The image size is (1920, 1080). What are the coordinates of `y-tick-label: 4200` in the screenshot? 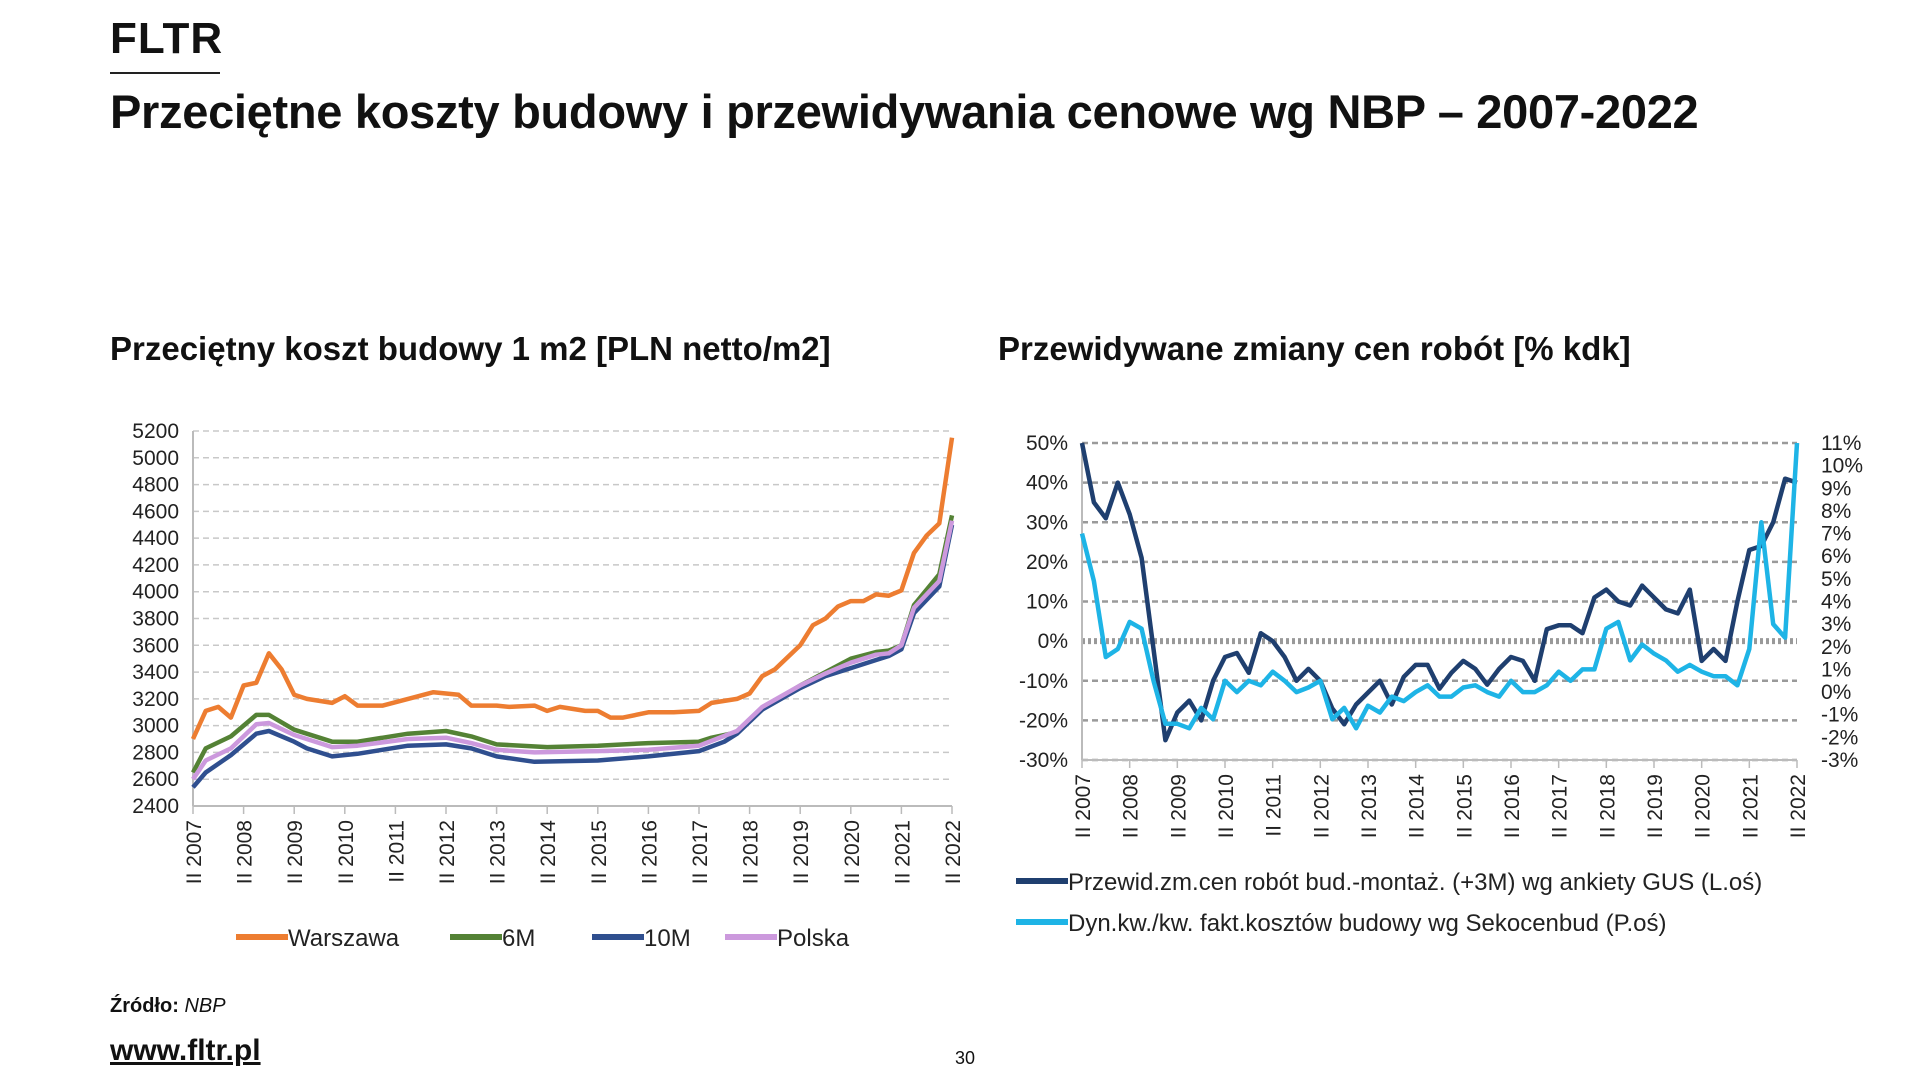 It's located at (155, 565).